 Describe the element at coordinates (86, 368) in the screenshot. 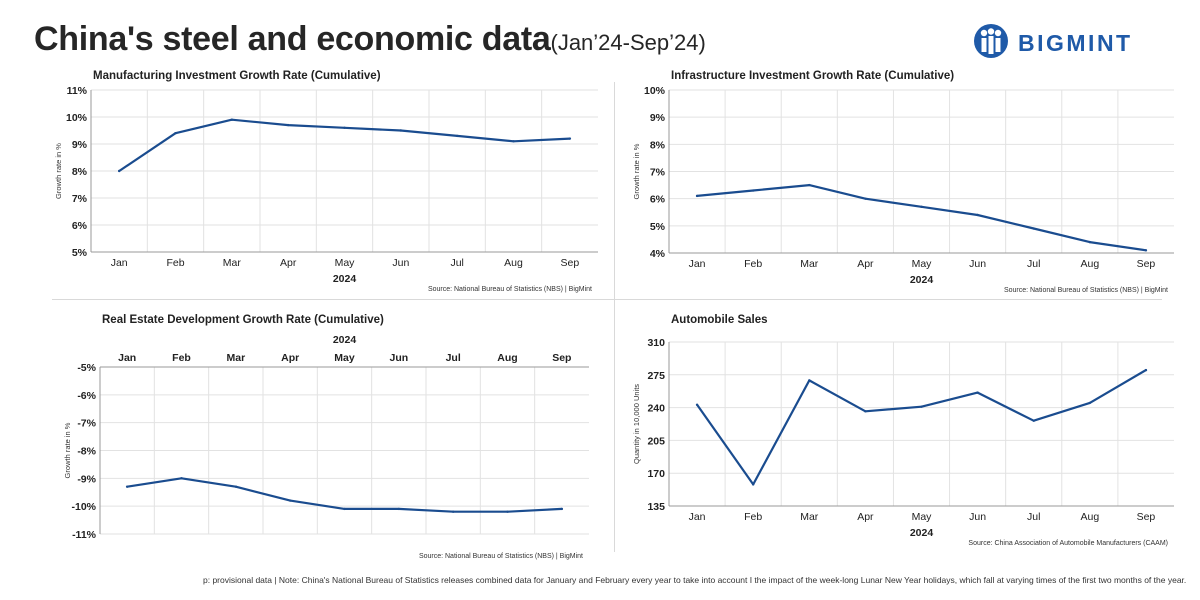

I see `y-tick-label: -5%` at that location.